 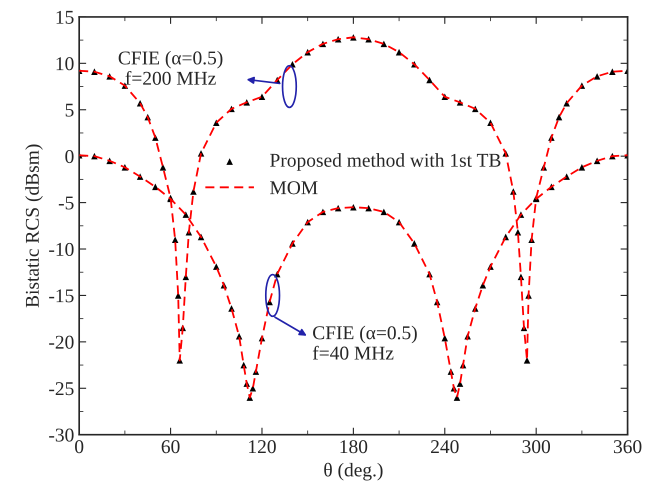 What do you see at coordinates (79, 447) in the screenshot?
I see `x-tick-label: 0` at bounding box center [79, 447].